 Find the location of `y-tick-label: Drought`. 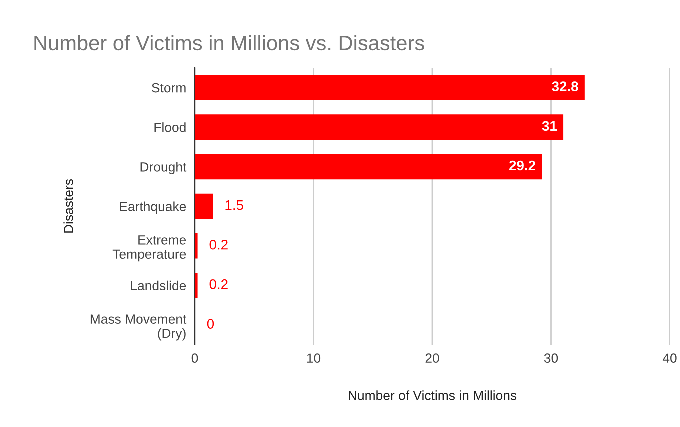

y-tick-label: Drought is located at coordinates (163, 168).